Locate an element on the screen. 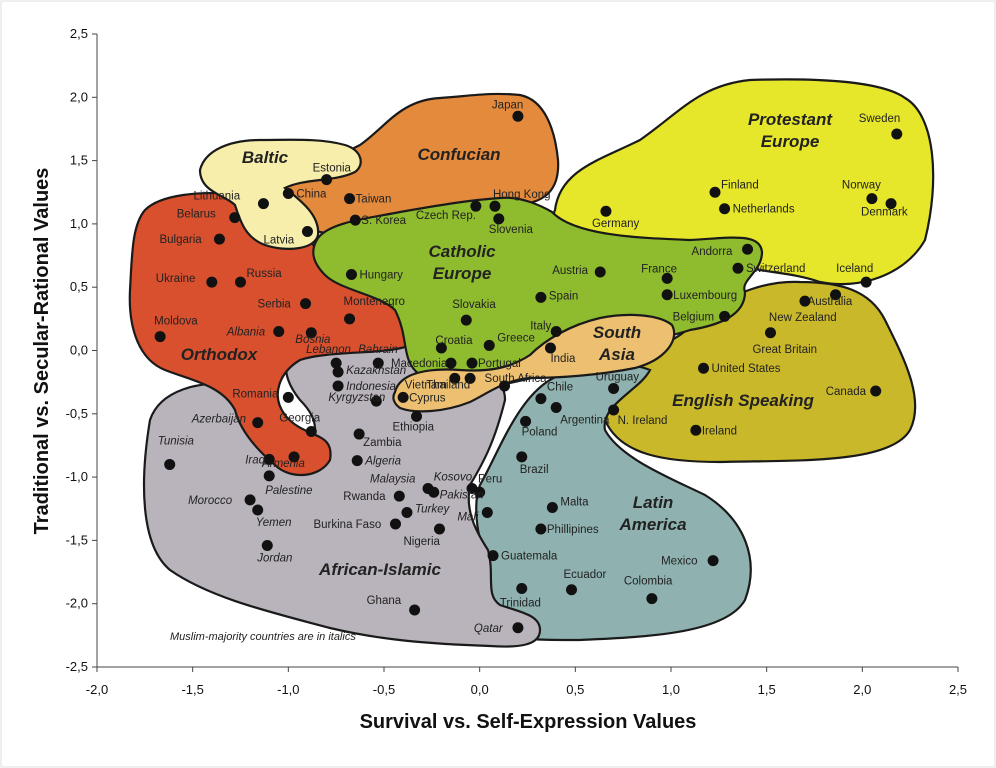 This screenshot has height=768, width=996. label-brazil: Brazil is located at coordinates (534, 470).